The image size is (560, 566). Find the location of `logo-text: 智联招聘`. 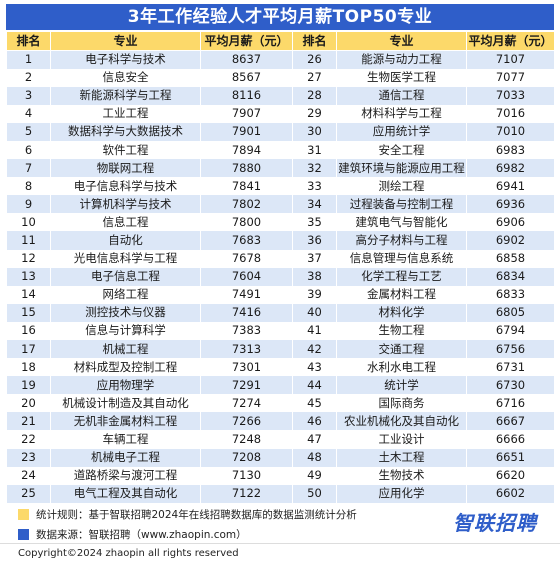

logo-text: 智联招聘 is located at coordinates (495, 522).